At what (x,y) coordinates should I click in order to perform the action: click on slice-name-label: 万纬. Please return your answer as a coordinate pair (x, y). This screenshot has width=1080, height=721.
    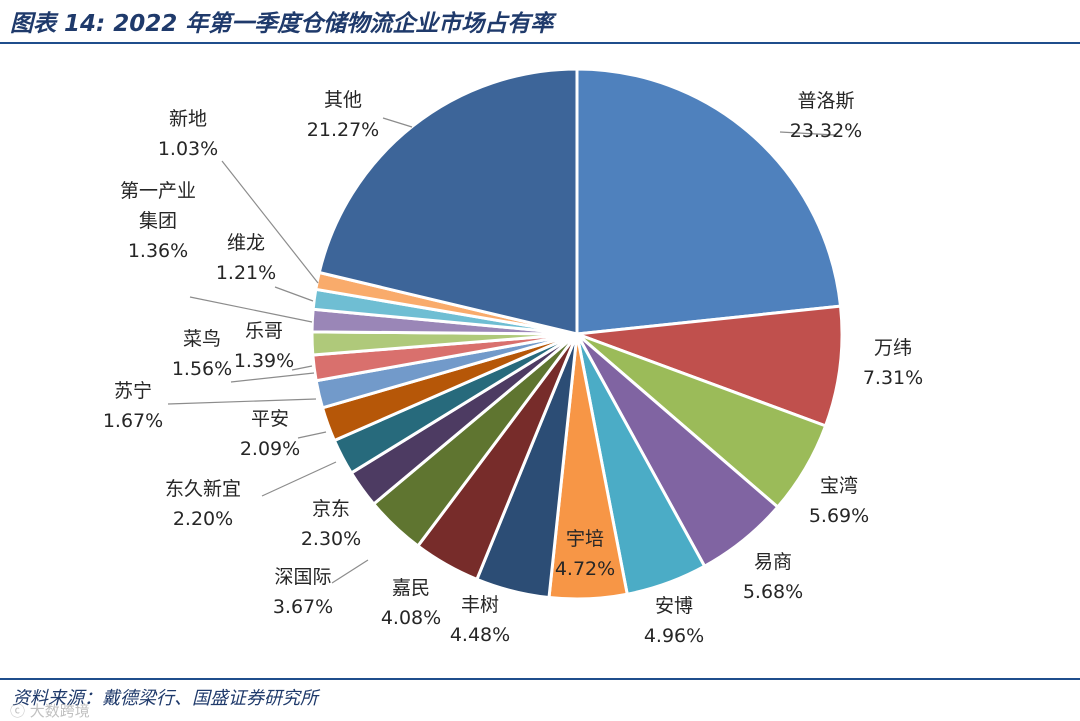
    Looking at the image, I should click on (893, 348).